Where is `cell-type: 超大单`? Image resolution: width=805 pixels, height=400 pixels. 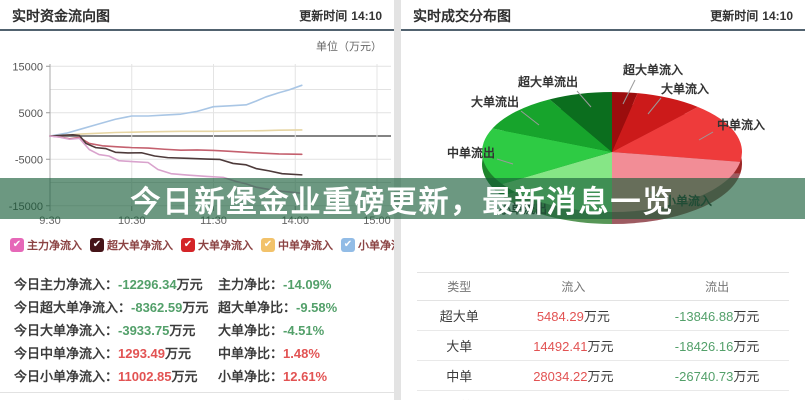 cell-type: 超大单 is located at coordinates (459, 315).